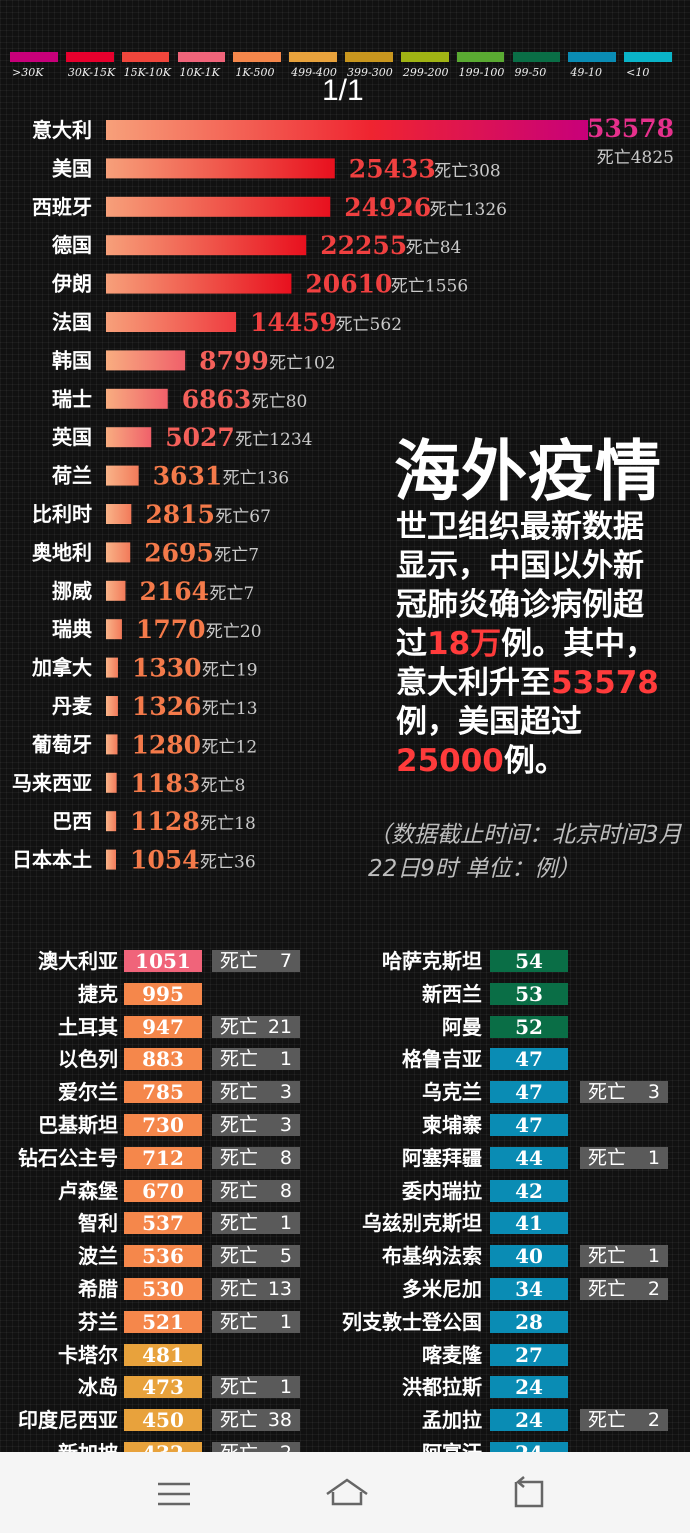 The image size is (690, 1533). I want to click on bar-value-label: 20610, so click(348, 284).